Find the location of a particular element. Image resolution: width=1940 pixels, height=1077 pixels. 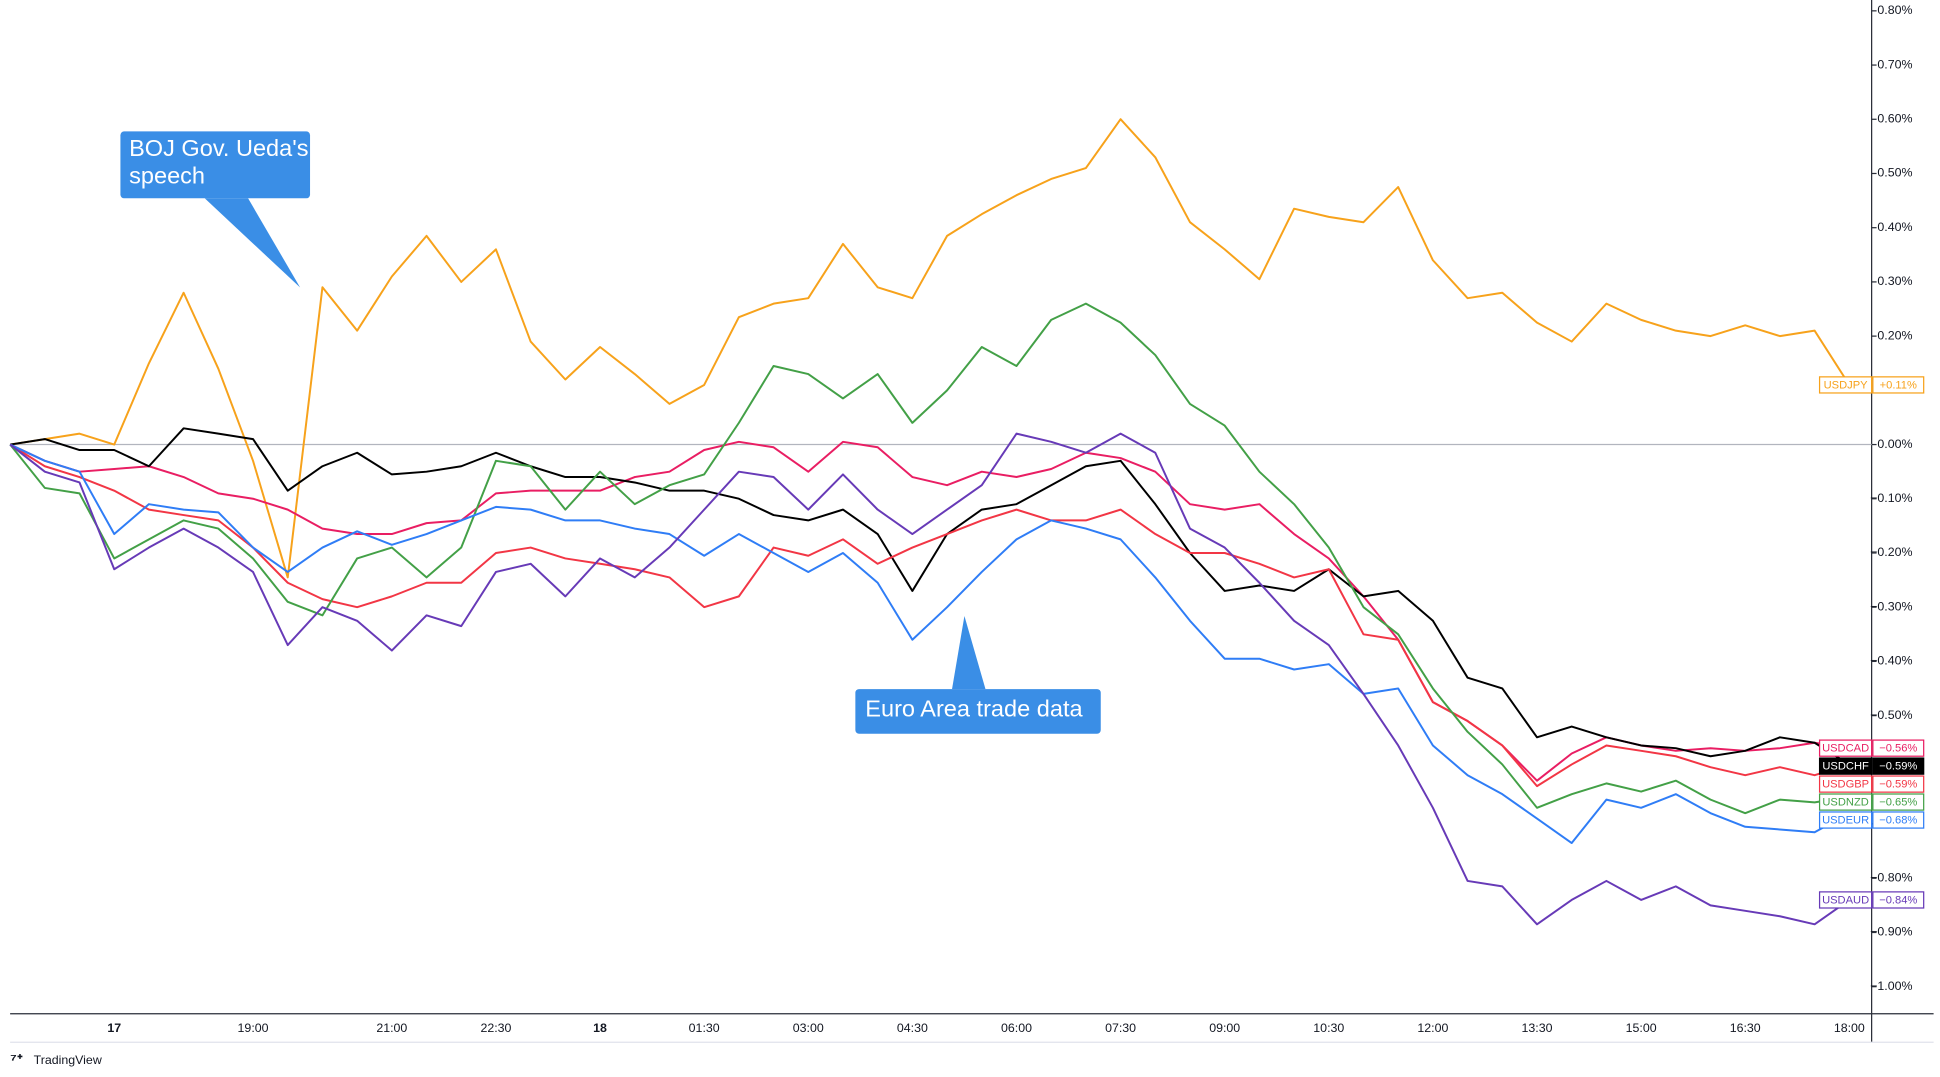

tag-value: −0.65% is located at coordinates (1898, 803).